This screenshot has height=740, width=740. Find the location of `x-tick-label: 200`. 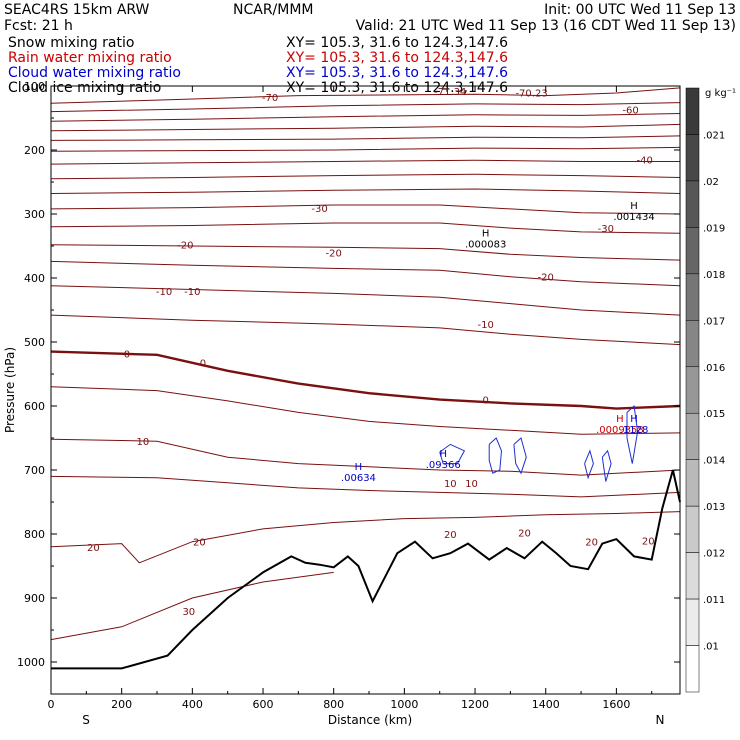

x-tick-label: 200 is located at coordinates (121, 704).